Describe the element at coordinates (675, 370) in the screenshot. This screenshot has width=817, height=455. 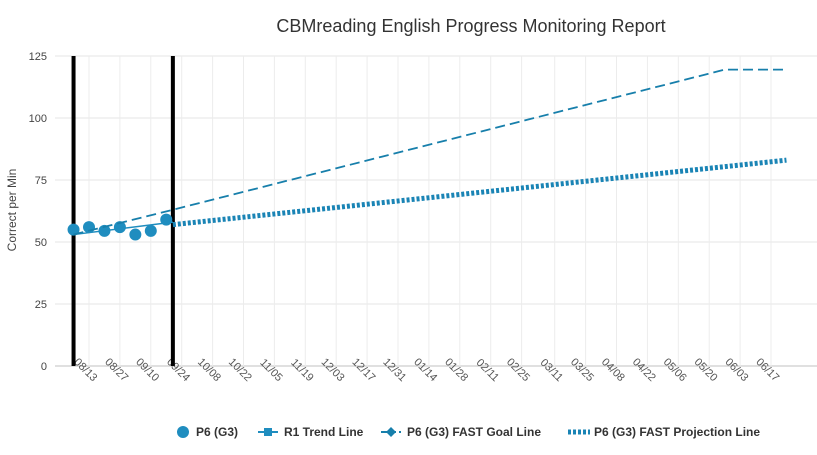
I see `x-tick-label: 05/06` at that location.